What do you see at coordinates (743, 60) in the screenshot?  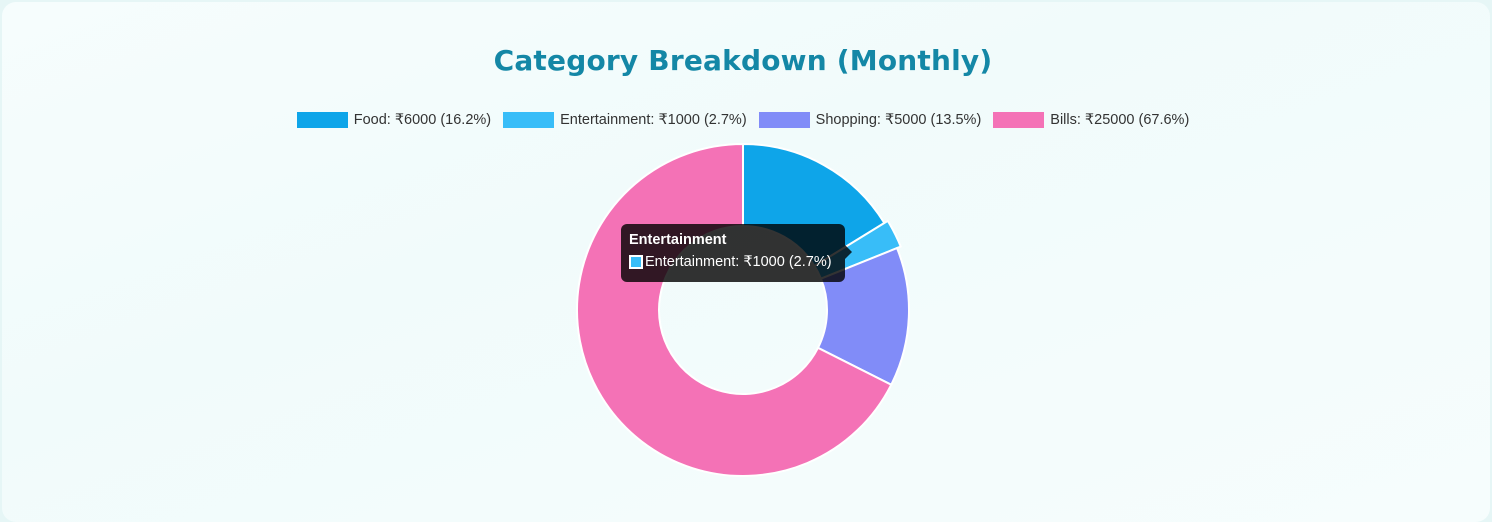 I see `chart-title: Category Breakdown (Monthly)` at bounding box center [743, 60].